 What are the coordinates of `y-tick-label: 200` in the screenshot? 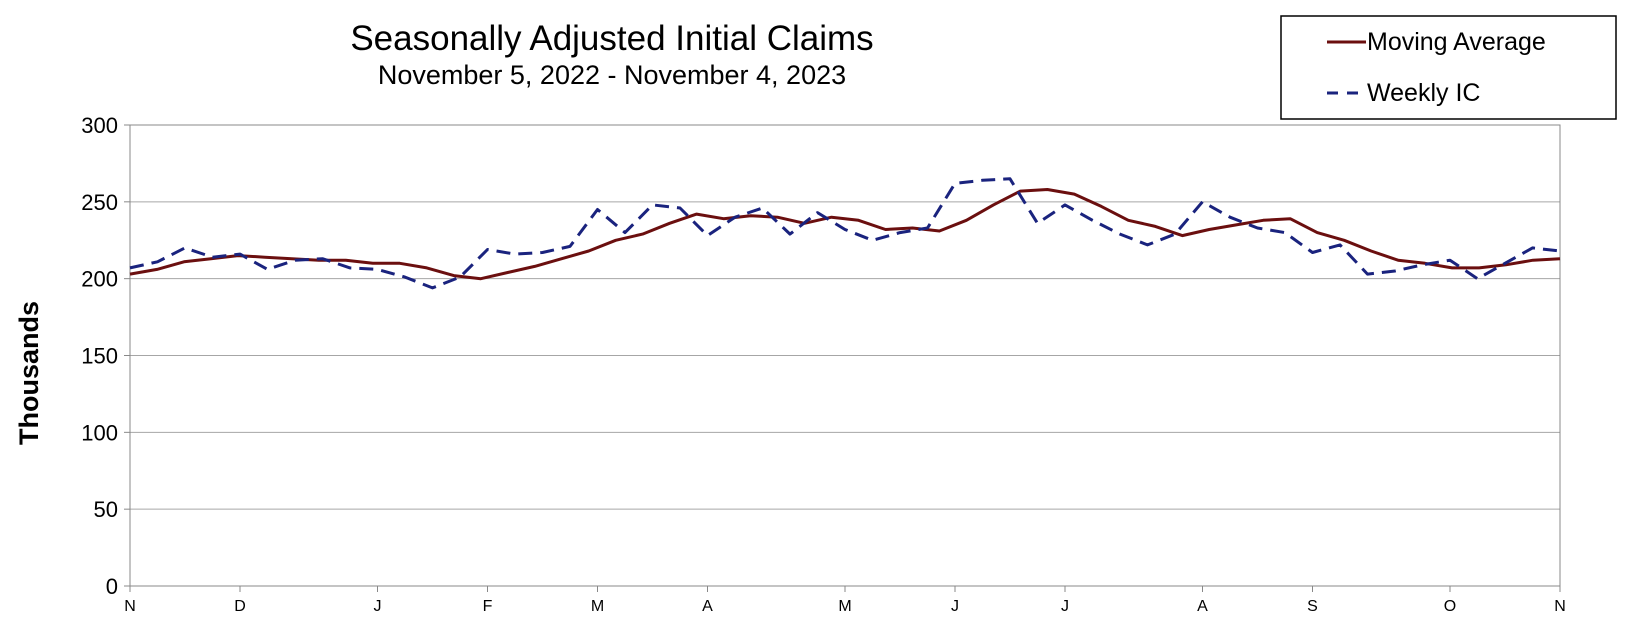 It's located at (99, 279).